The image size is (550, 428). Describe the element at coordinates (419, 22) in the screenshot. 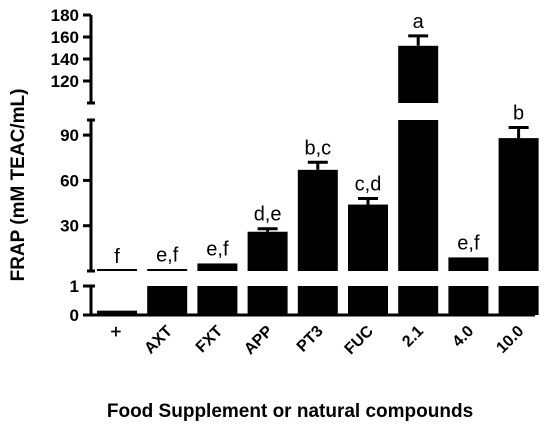

I see `significance-label: a` at that location.